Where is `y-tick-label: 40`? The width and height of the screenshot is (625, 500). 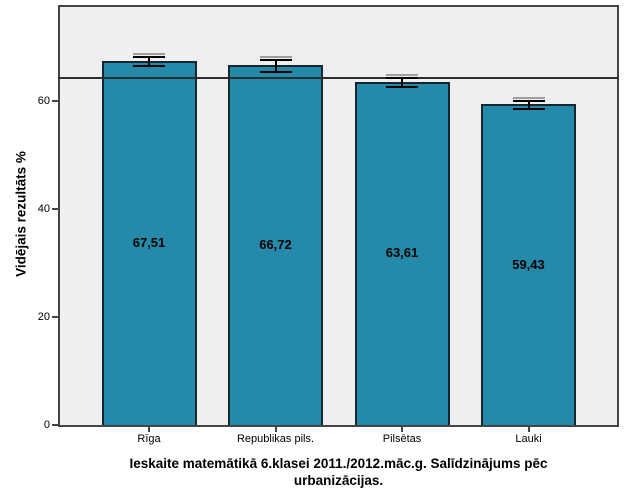
y-tick-label: 40 is located at coordinates (43, 209).